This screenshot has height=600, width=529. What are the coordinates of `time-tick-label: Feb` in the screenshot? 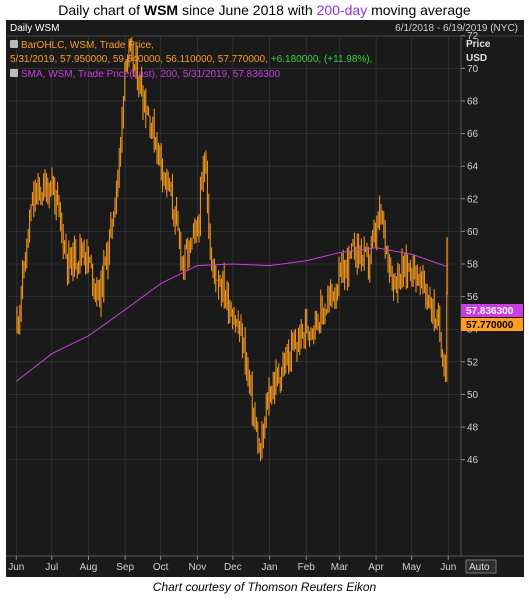 It's located at (307, 567).